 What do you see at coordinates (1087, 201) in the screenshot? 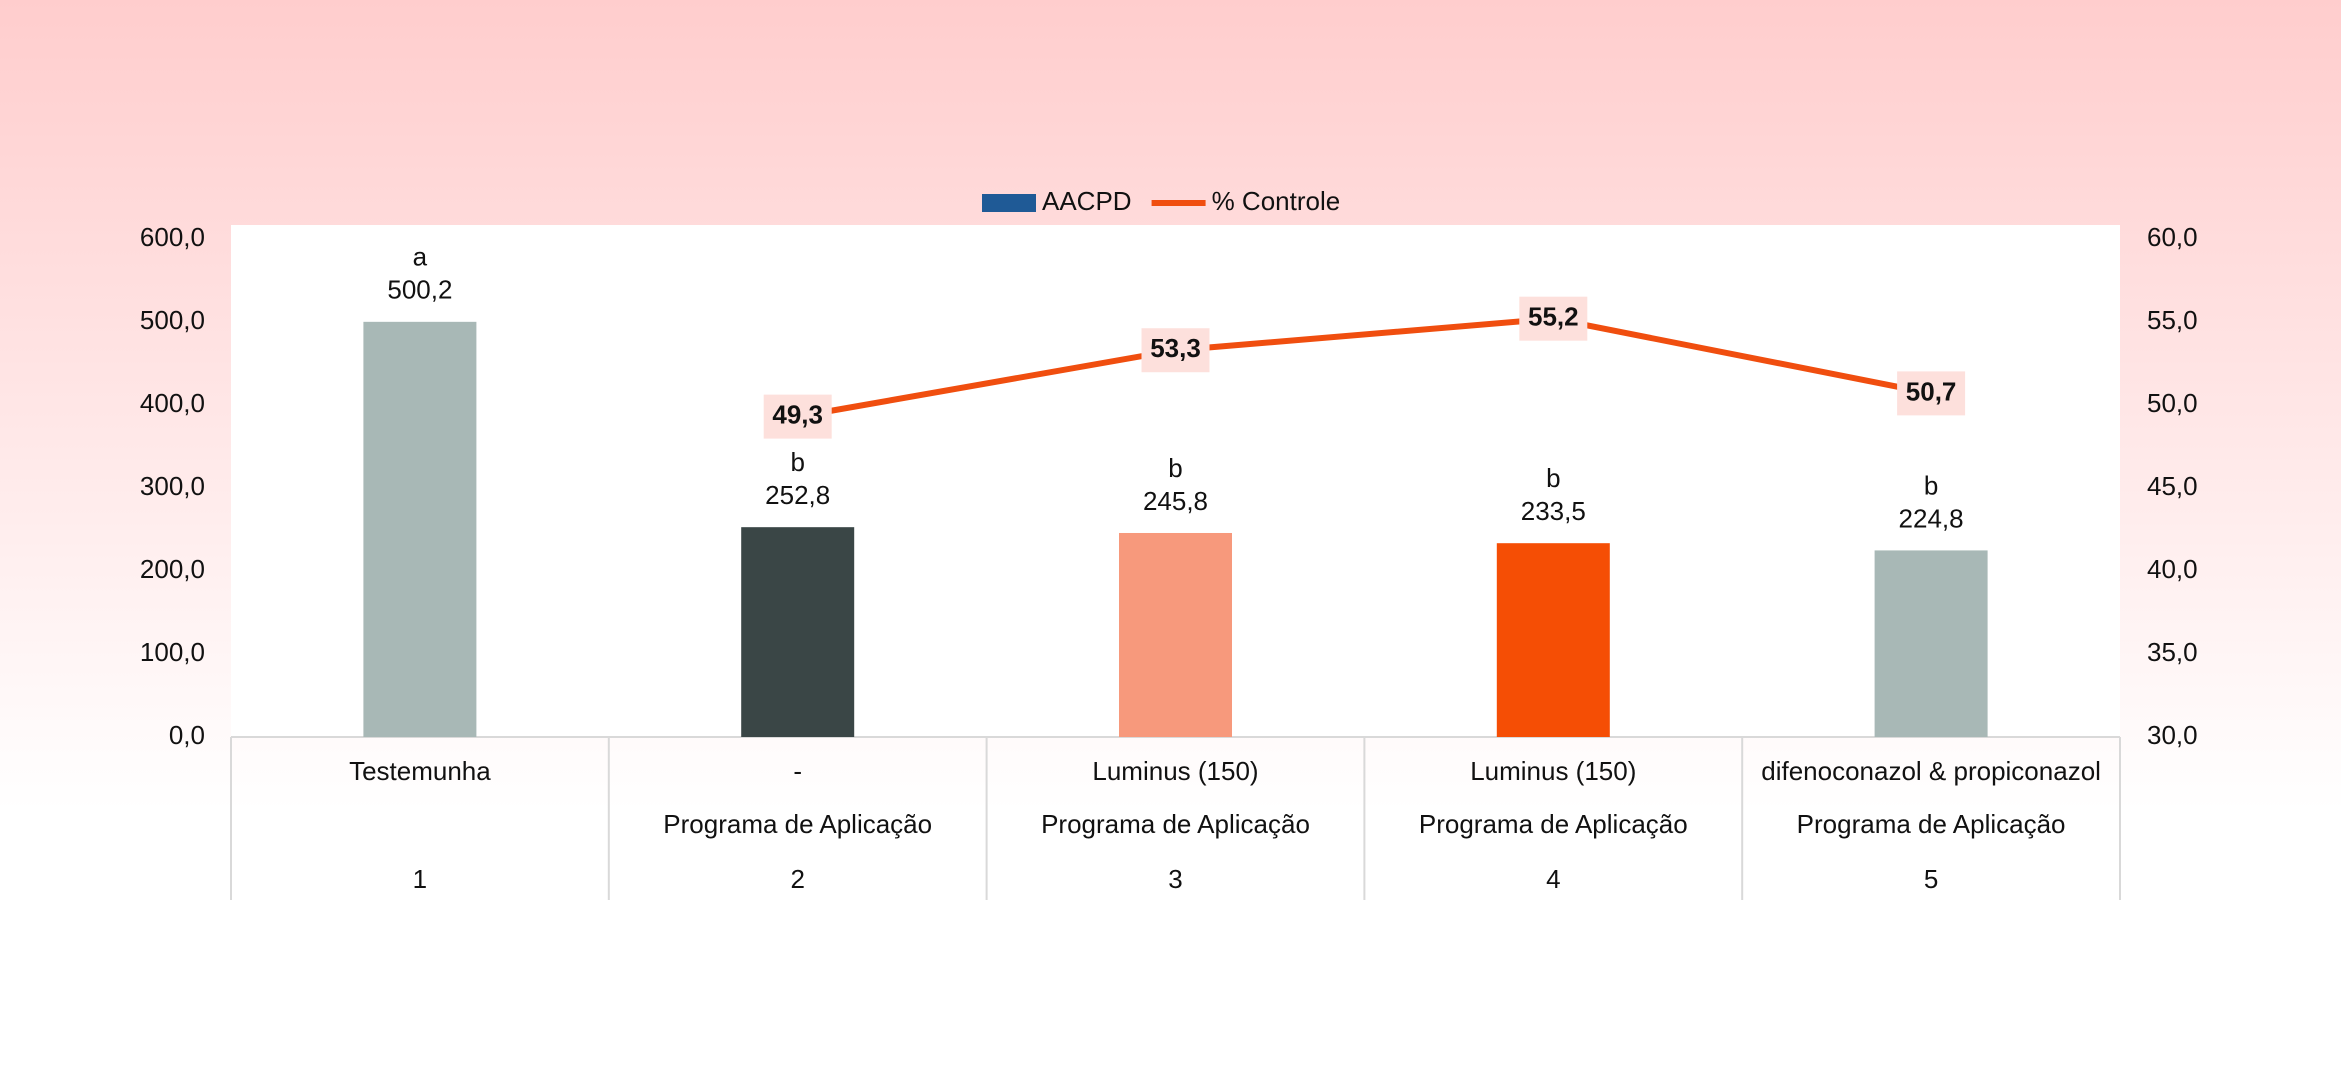
I see `legend-label: AACPD` at bounding box center [1087, 201].